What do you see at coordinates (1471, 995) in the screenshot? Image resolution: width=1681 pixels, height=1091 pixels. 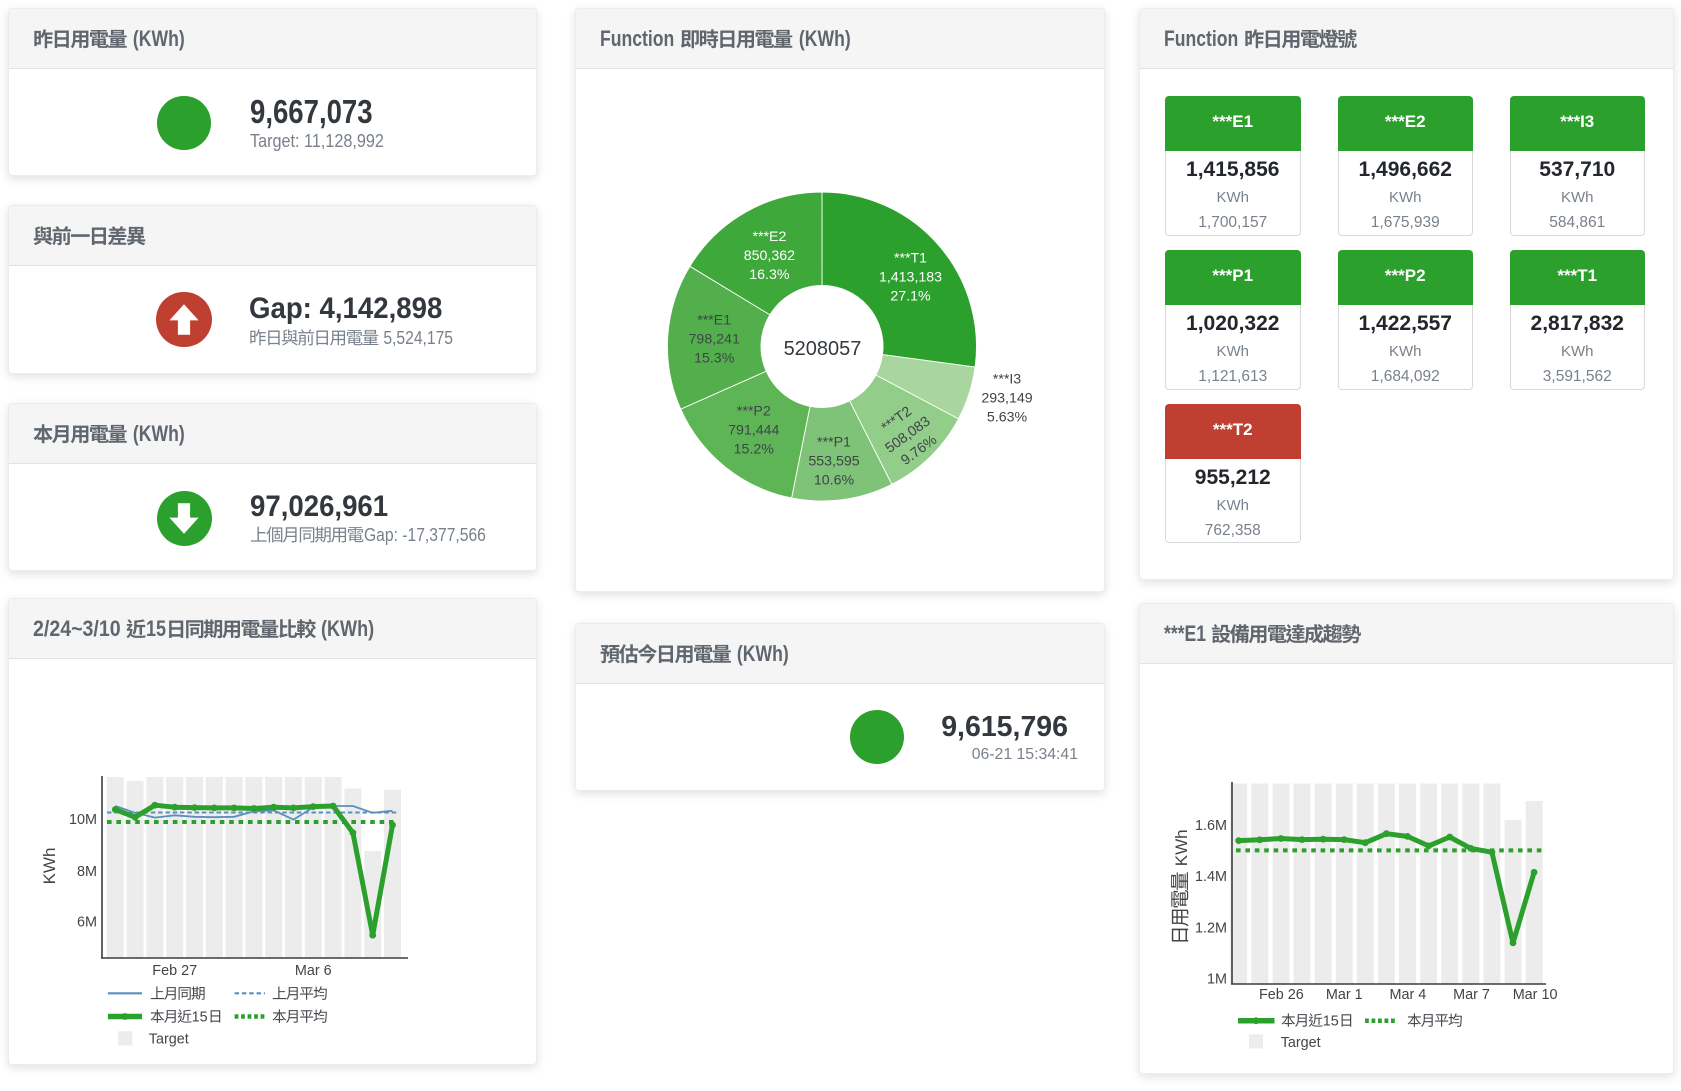 I see `svg-text: Mar 7` at bounding box center [1471, 995].